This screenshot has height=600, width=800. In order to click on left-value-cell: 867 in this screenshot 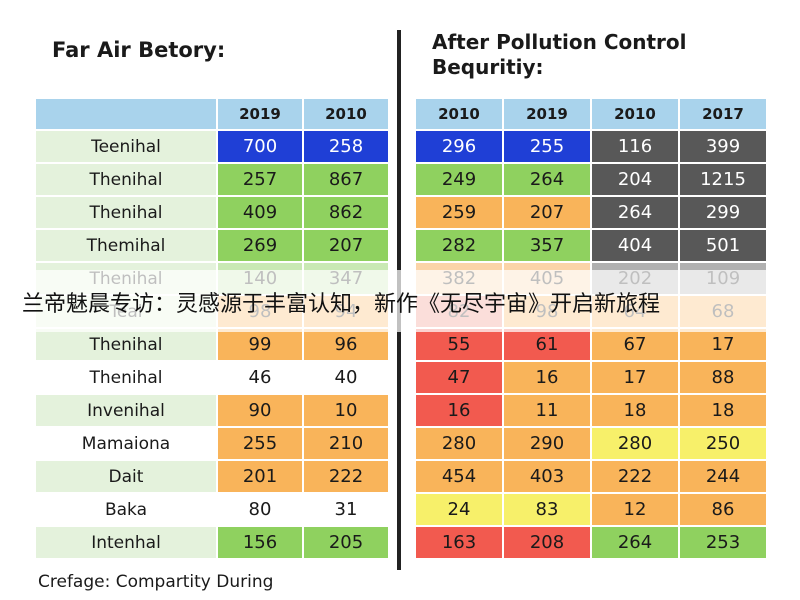, I will do `click(346, 179)`.